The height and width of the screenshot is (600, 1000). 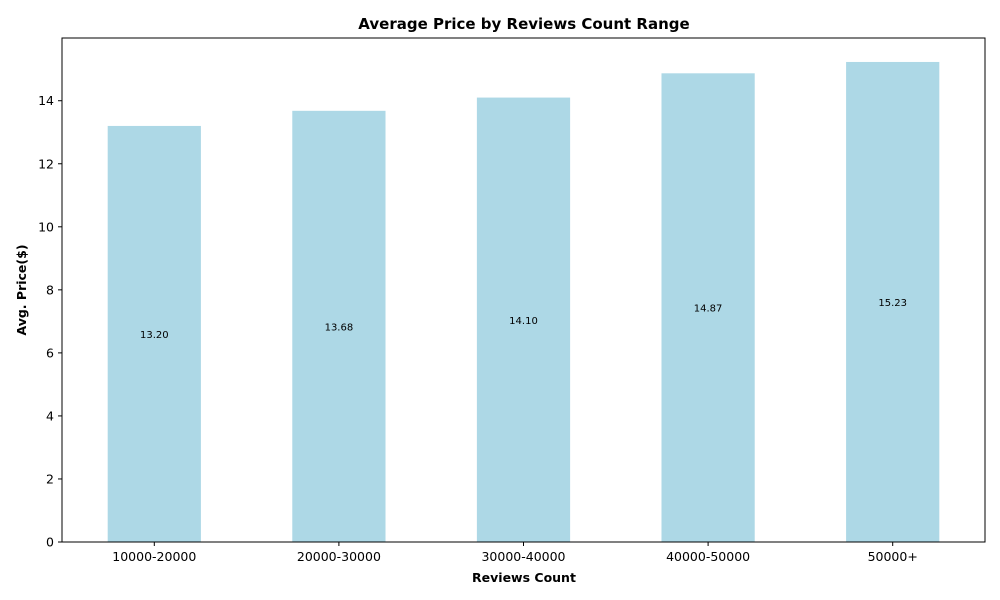 What do you see at coordinates (50, 478) in the screenshot?
I see `y-tick-label: 2` at bounding box center [50, 478].